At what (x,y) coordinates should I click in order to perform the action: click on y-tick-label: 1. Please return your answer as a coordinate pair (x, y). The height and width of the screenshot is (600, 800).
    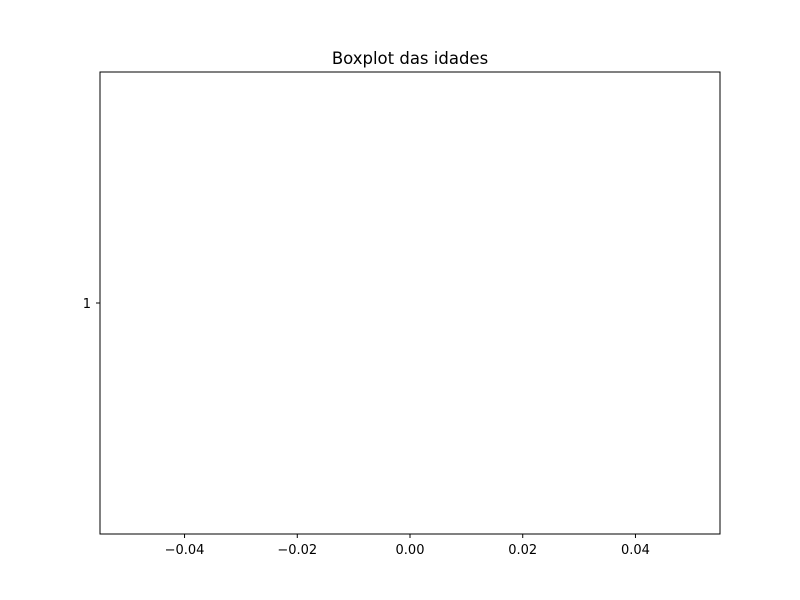
    Looking at the image, I should click on (87, 304).